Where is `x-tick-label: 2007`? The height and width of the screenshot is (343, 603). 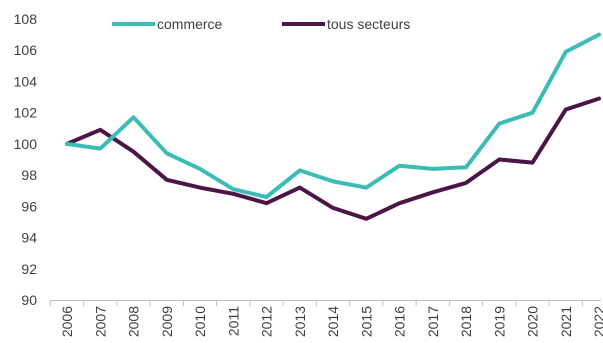
x-tick-label: 2007 is located at coordinates (100, 321).